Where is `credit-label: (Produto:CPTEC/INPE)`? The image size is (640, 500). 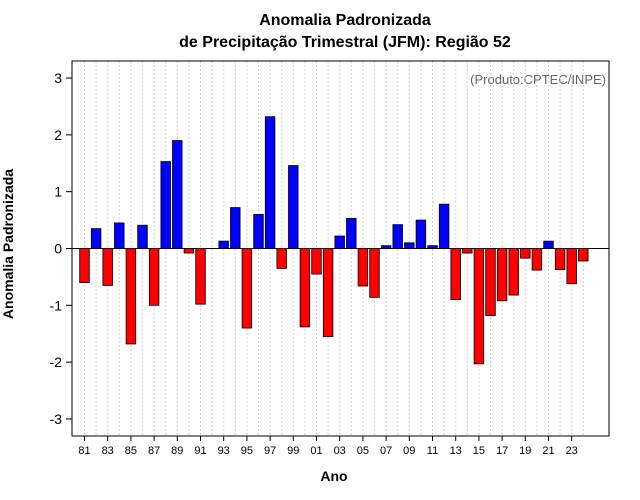
credit-label: (Produto:CPTEC/INPE) is located at coordinates (538, 79).